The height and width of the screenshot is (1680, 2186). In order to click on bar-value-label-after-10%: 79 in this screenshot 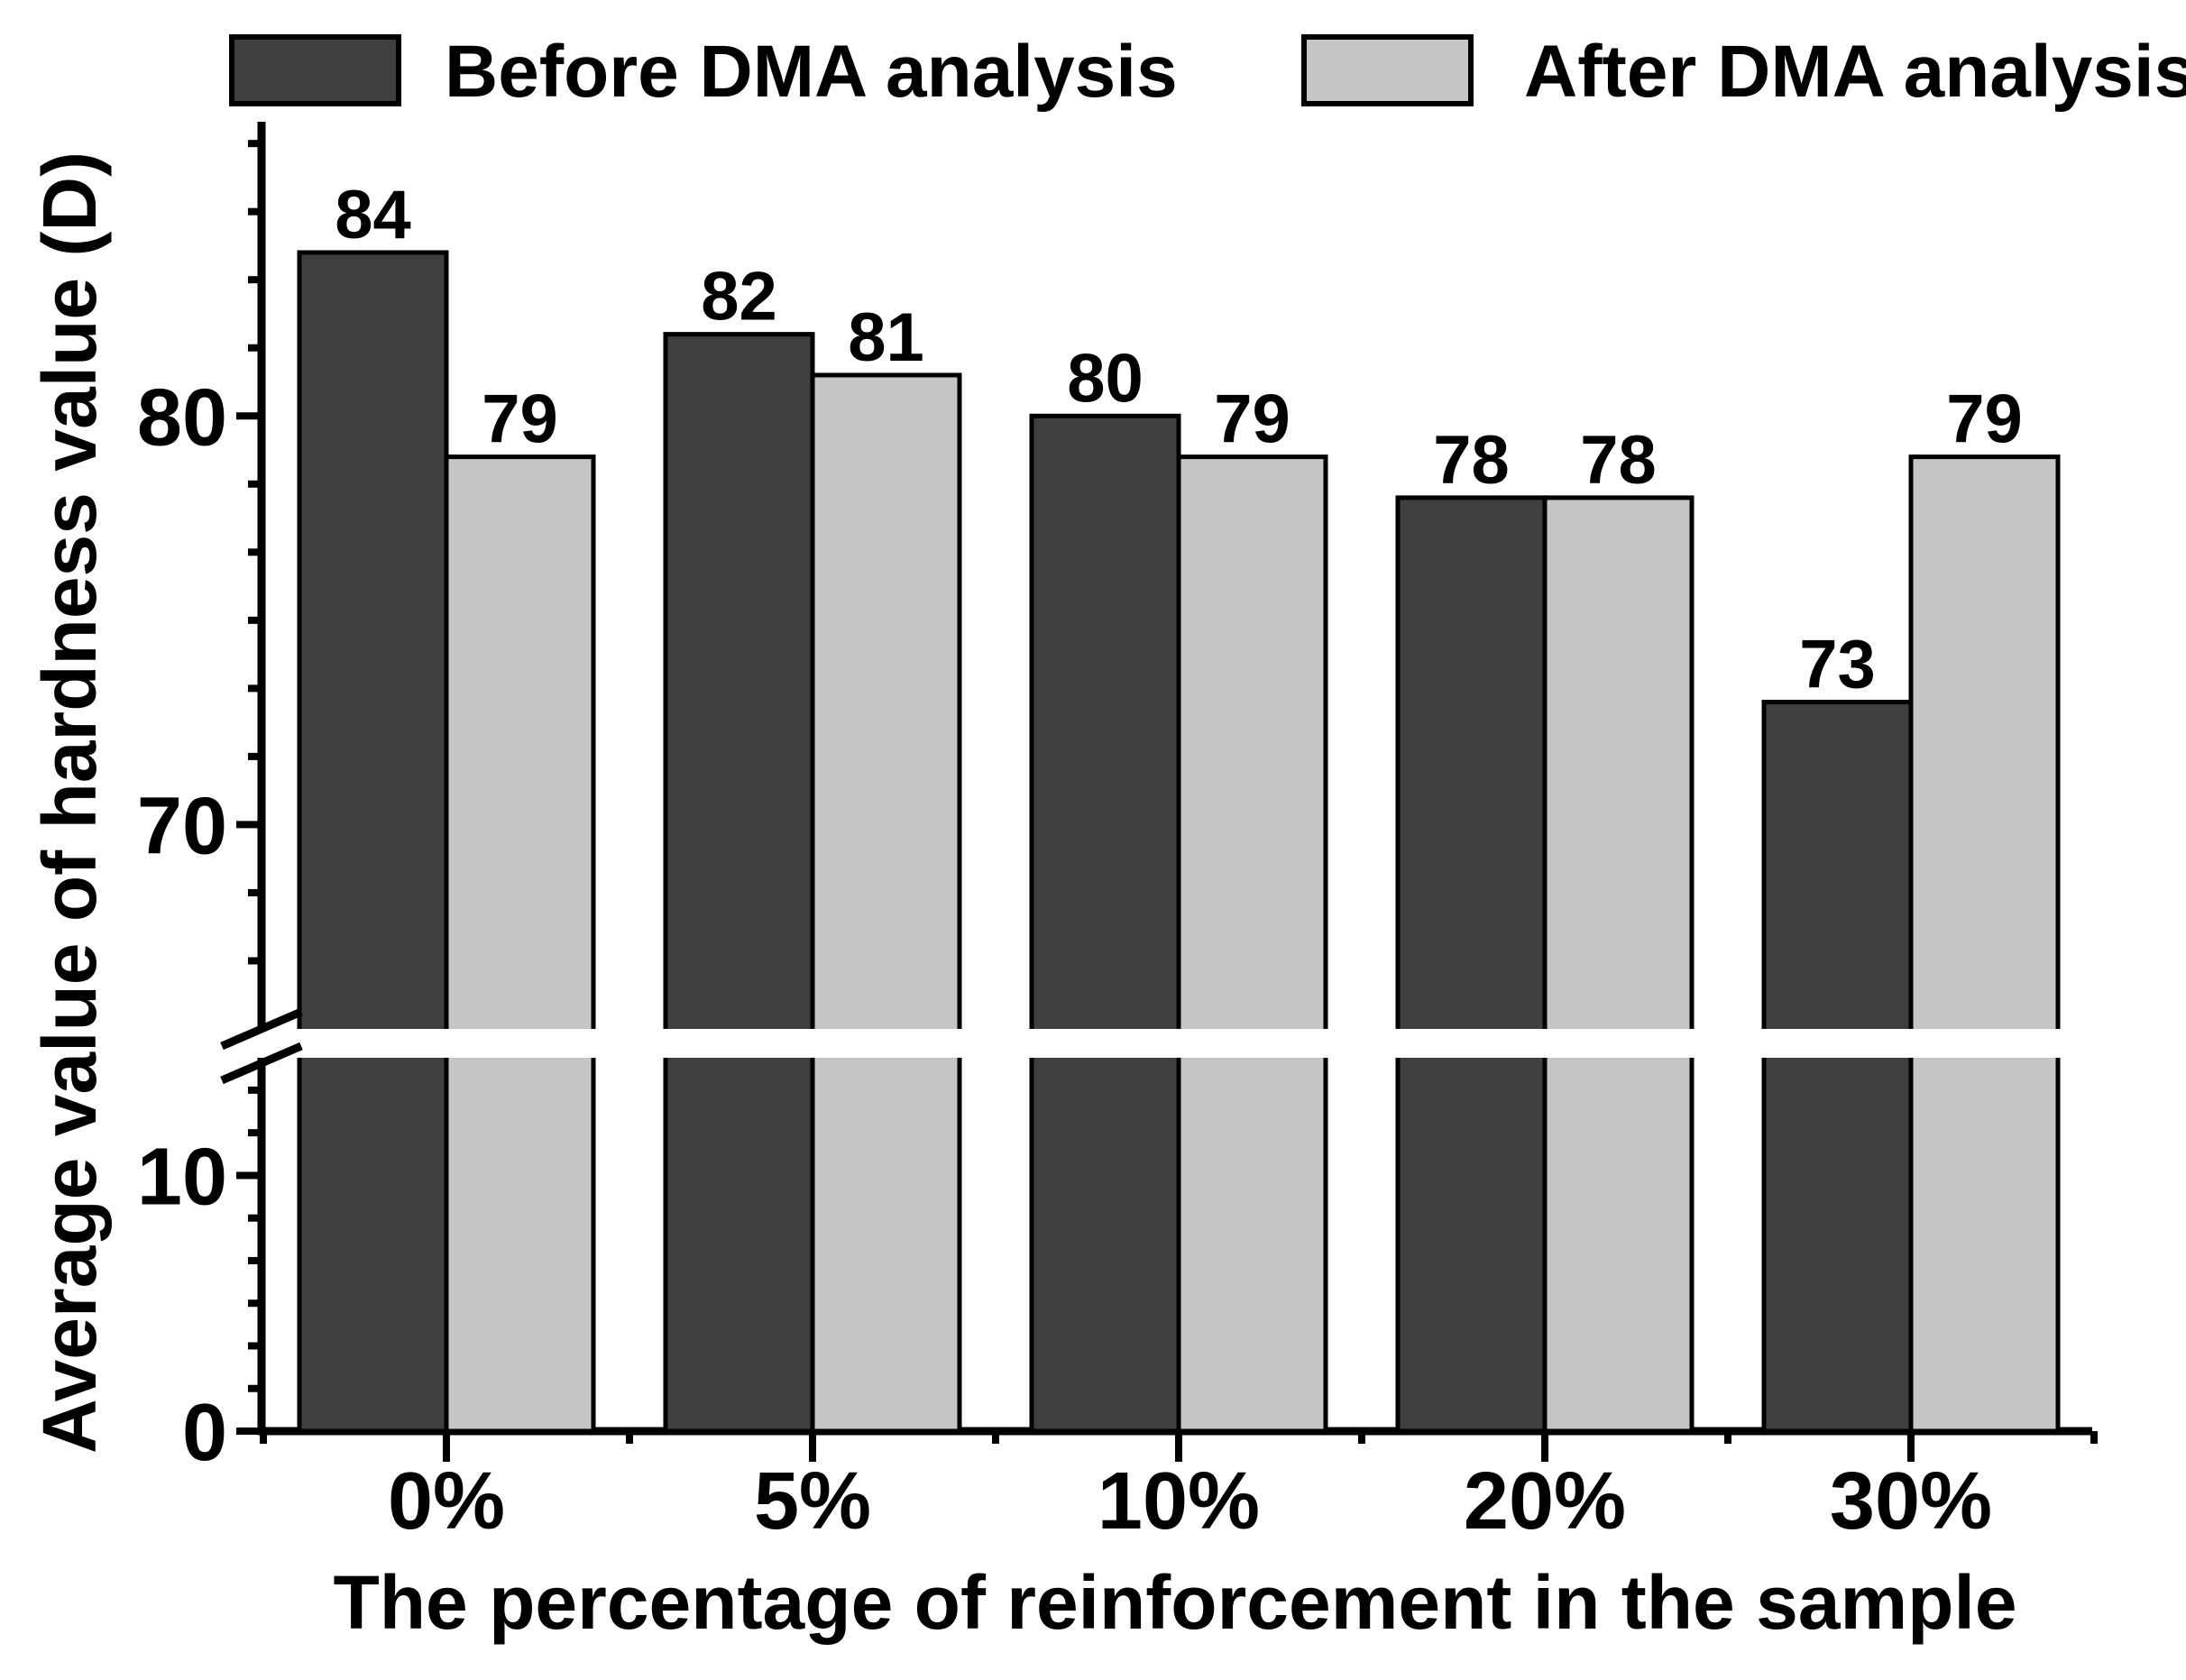, I will do `click(1252, 419)`.